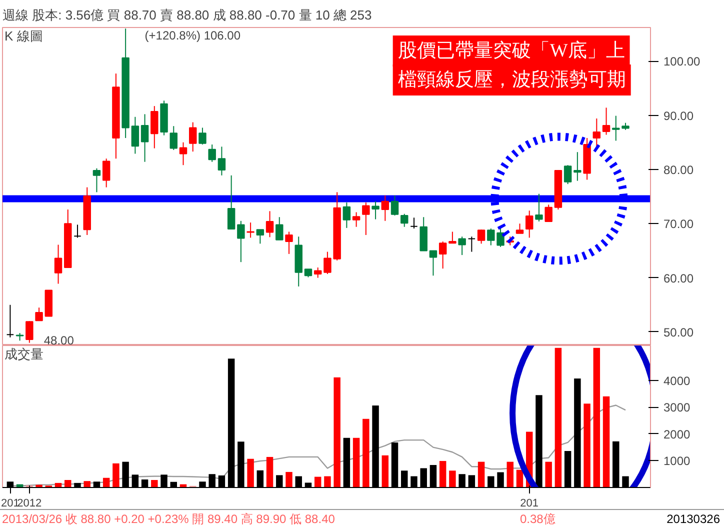 Image resolution: width=724 pixels, height=526 pixels. Describe the element at coordinates (679, 224) in the screenshot. I see `y-tick-label: 70.00` at that location.